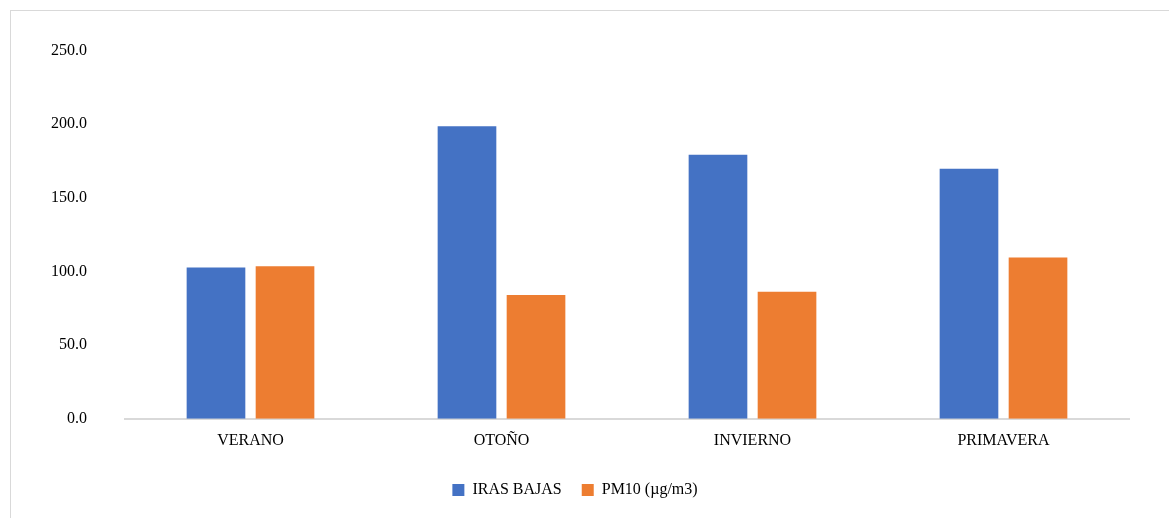 Image resolution: width=1170 pixels, height=519 pixels. Describe the element at coordinates (69, 270) in the screenshot. I see `y-tick-label: 100.0` at that location.